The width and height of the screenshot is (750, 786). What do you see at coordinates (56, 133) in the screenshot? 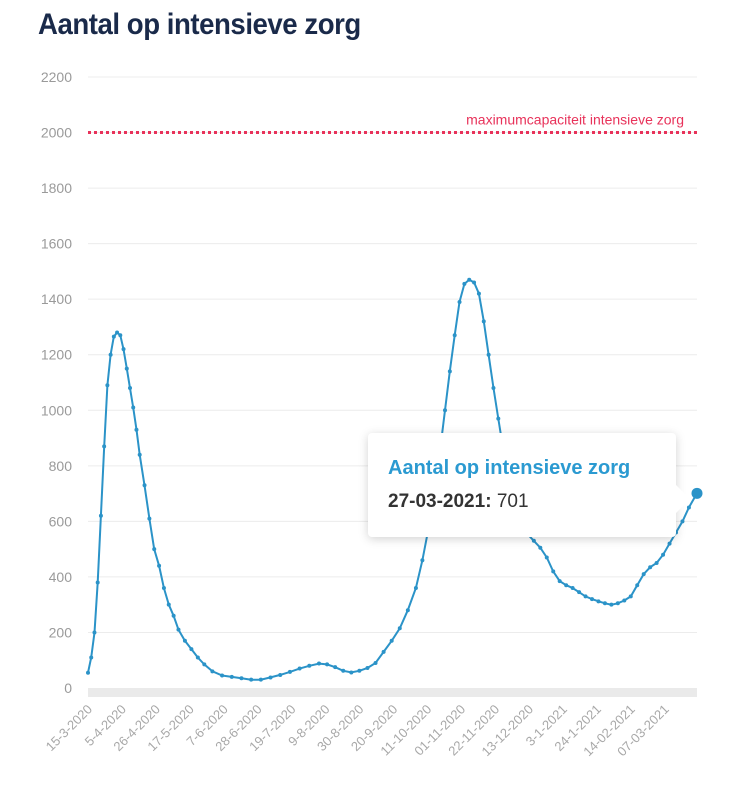
I see `y-tick-label: 2000` at bounding box center [56, 133].